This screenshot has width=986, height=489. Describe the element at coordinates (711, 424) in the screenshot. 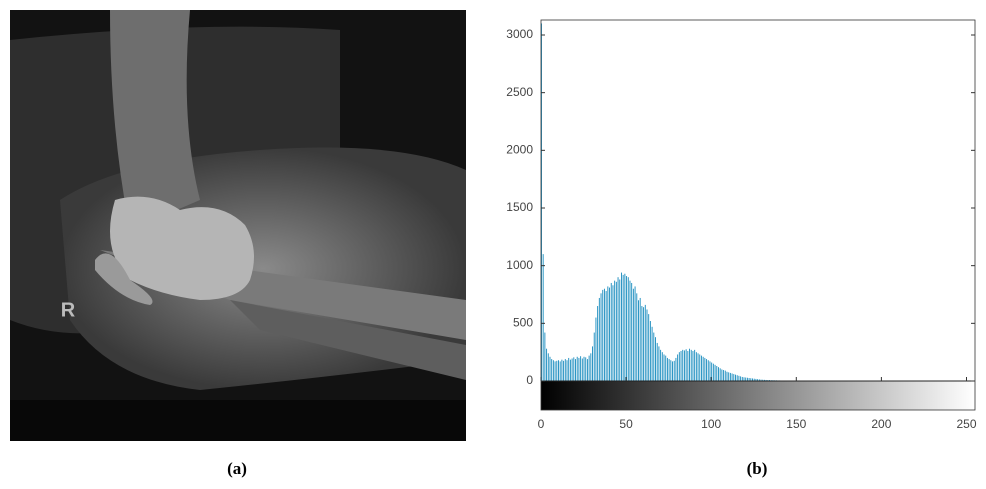

I see `x-tick-label: 100` at that location.